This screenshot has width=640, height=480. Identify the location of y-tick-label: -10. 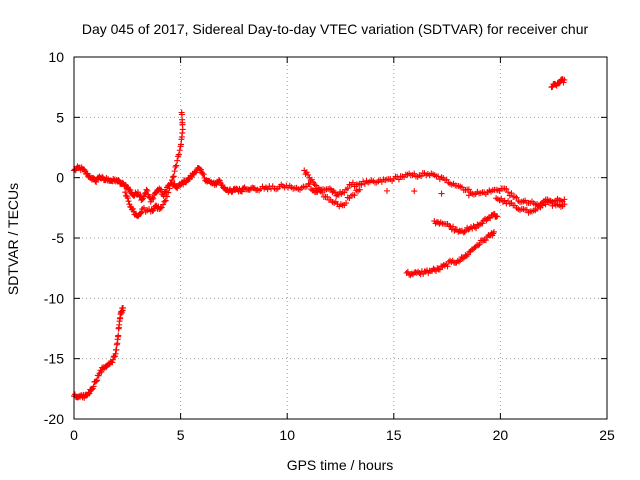
(54, 298).